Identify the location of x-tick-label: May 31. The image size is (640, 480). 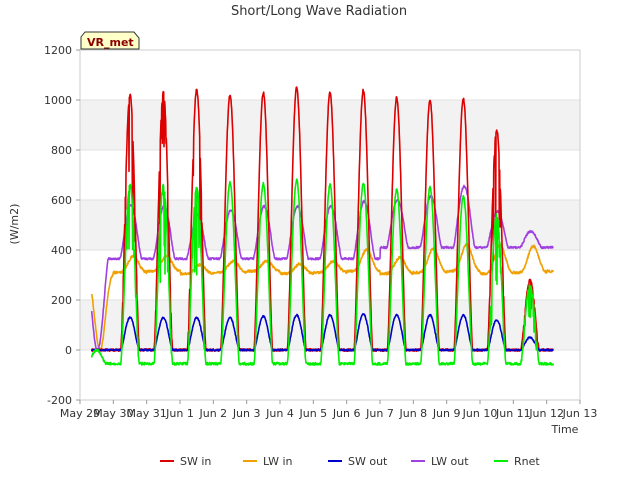
(147, 413).